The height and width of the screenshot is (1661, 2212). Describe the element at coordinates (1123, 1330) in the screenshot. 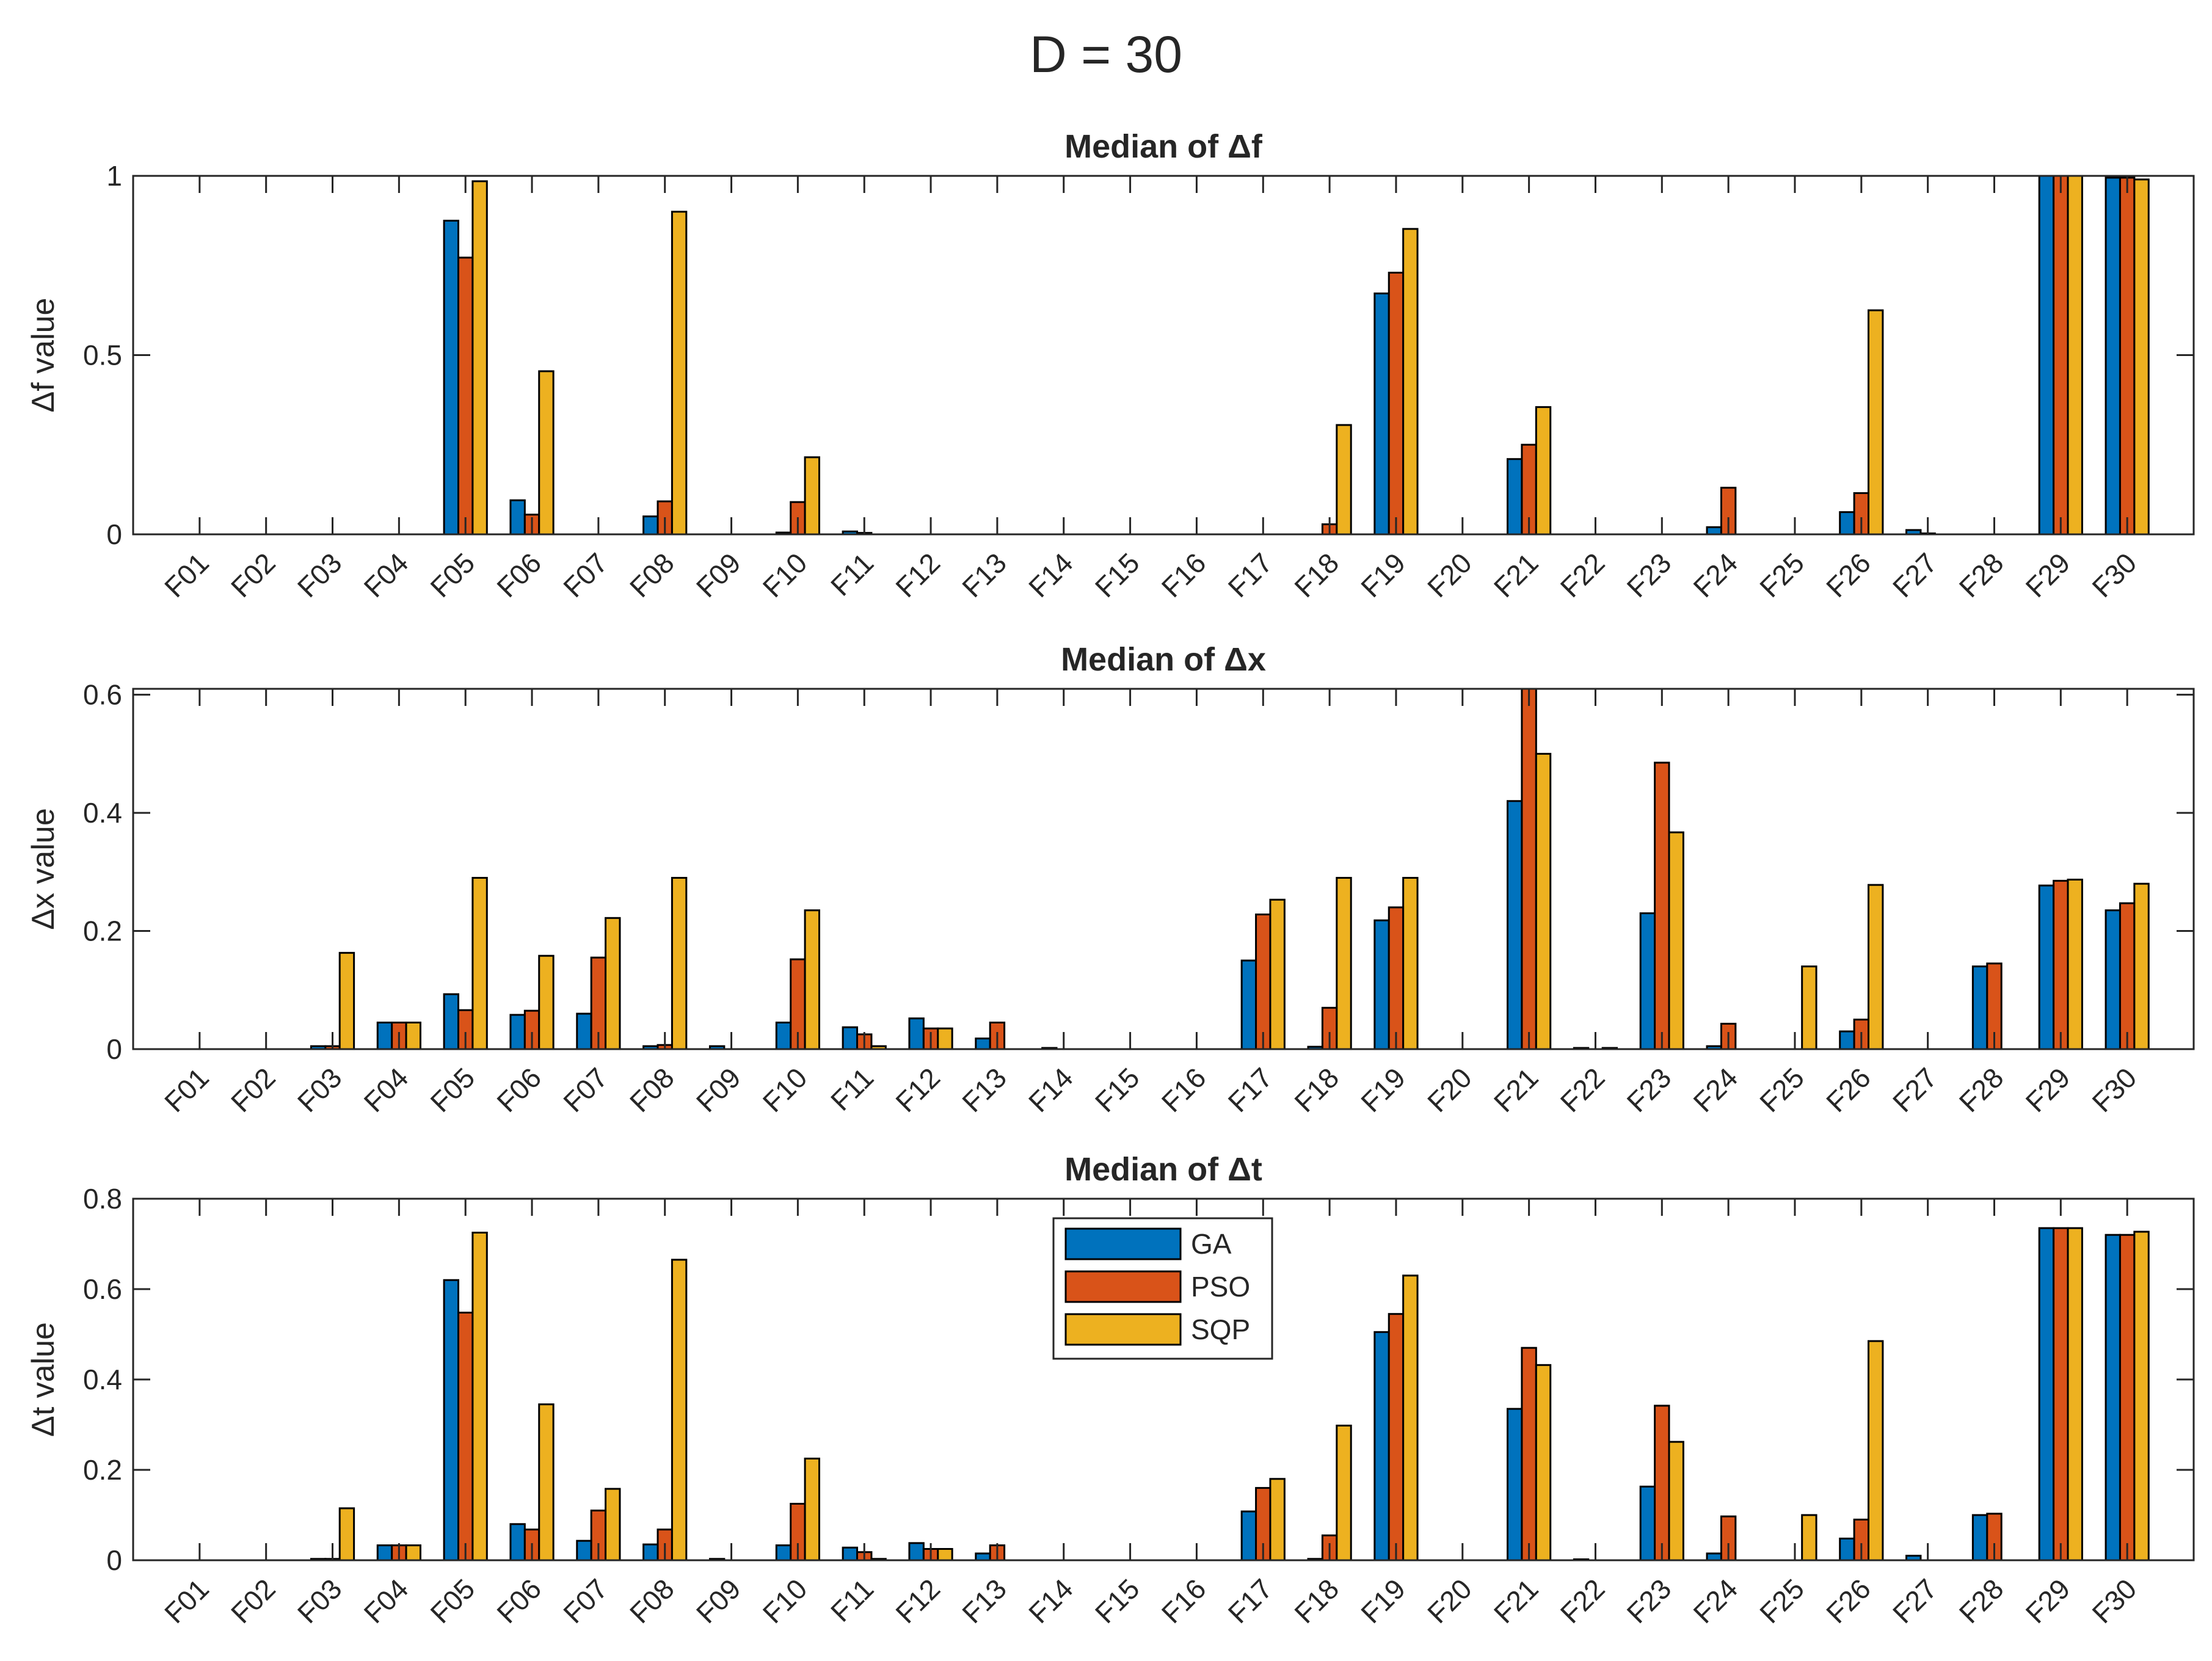

I see `legend-swatch-sqp` at that location.